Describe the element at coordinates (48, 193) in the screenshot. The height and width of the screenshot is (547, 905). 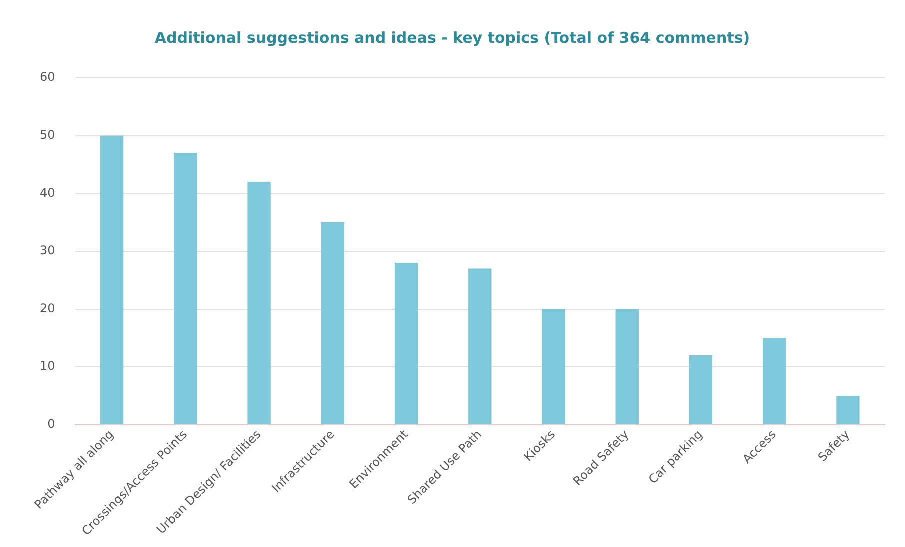
I see `y-tick-label: 40` at that location.